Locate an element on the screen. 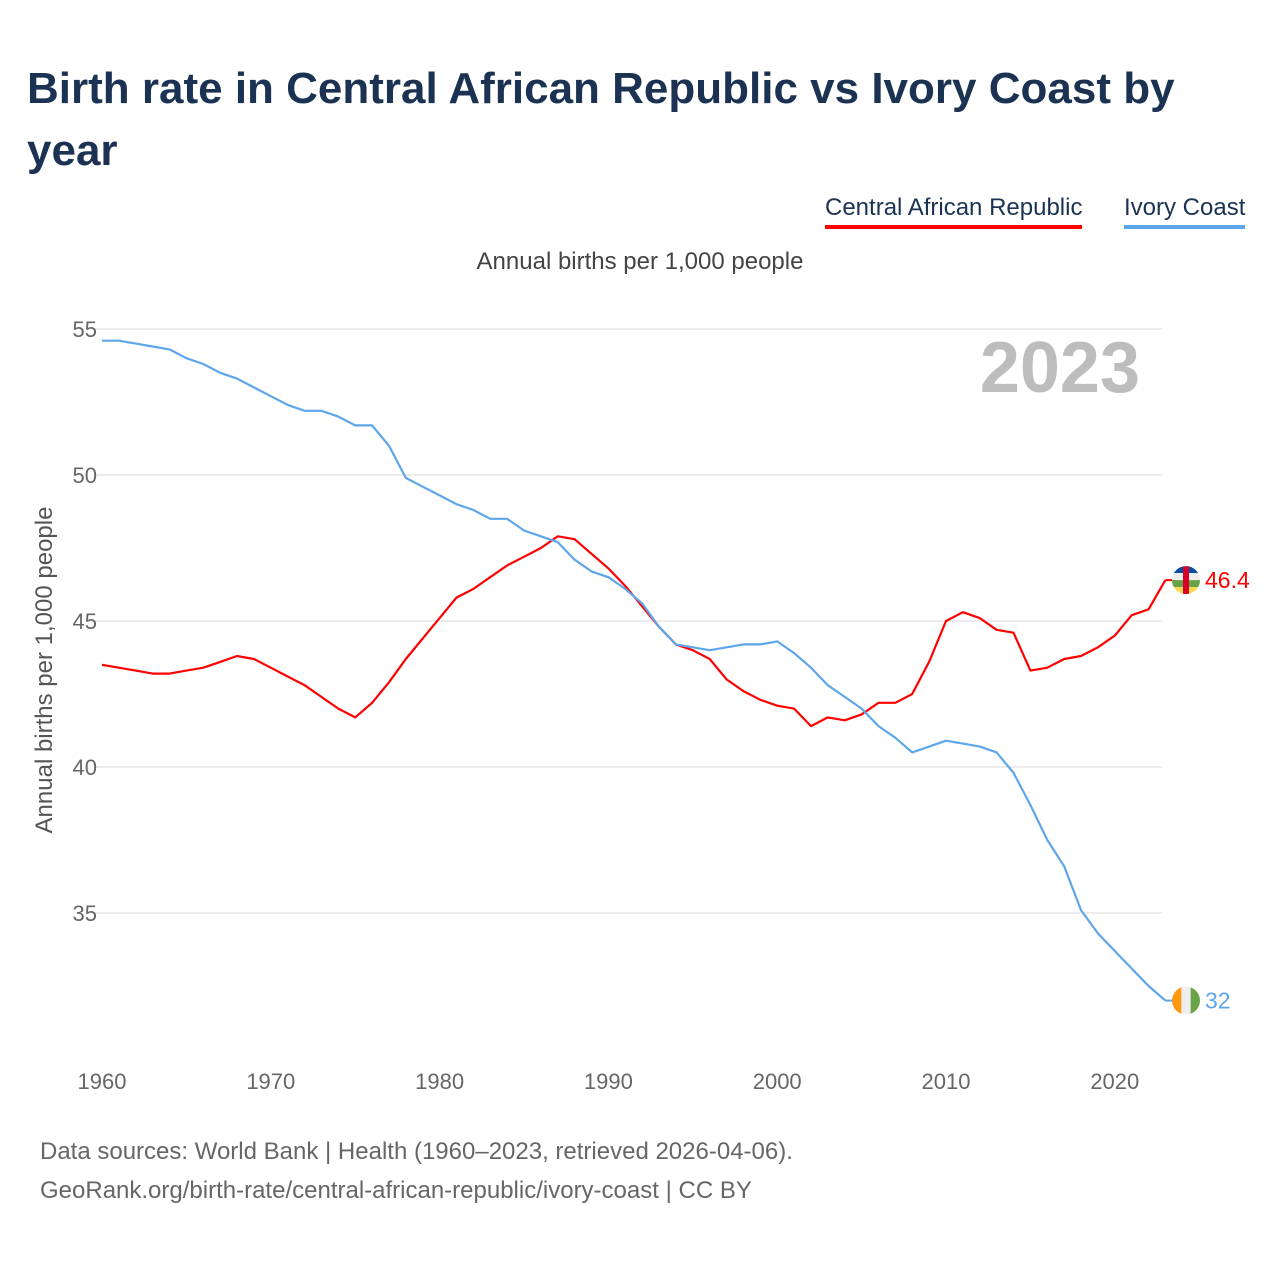  y-tick-label: 50 is located at coordinates (85, 475).